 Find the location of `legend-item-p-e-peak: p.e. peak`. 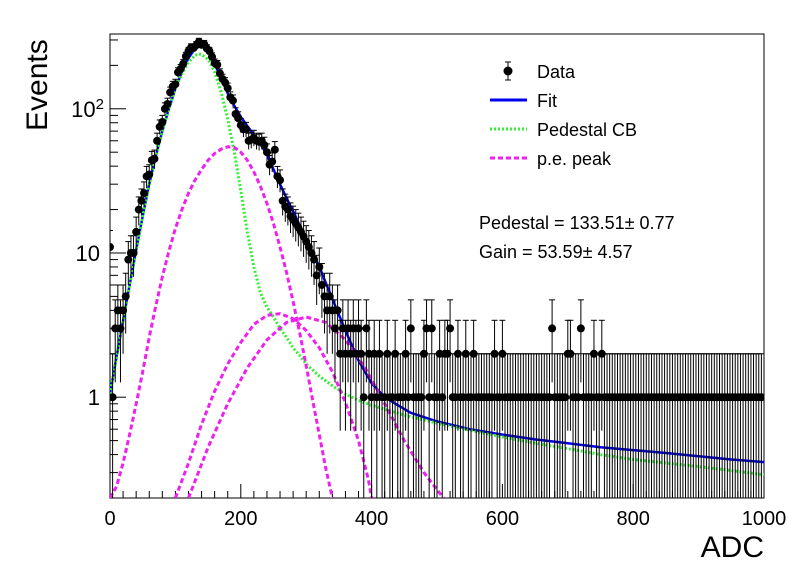

legend-item-p-e-peak: p.e. peak is located at coordinates (551, 159).